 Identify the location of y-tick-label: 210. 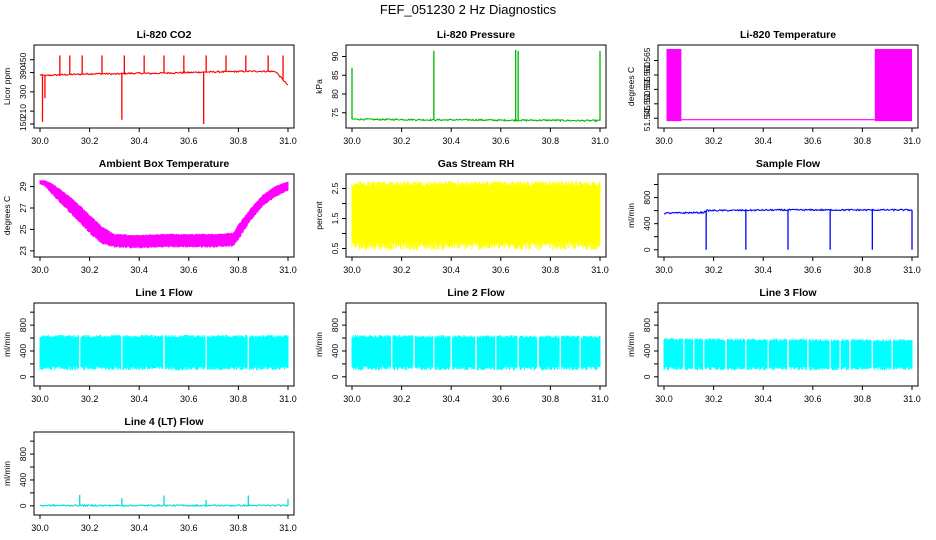
(23, 111).